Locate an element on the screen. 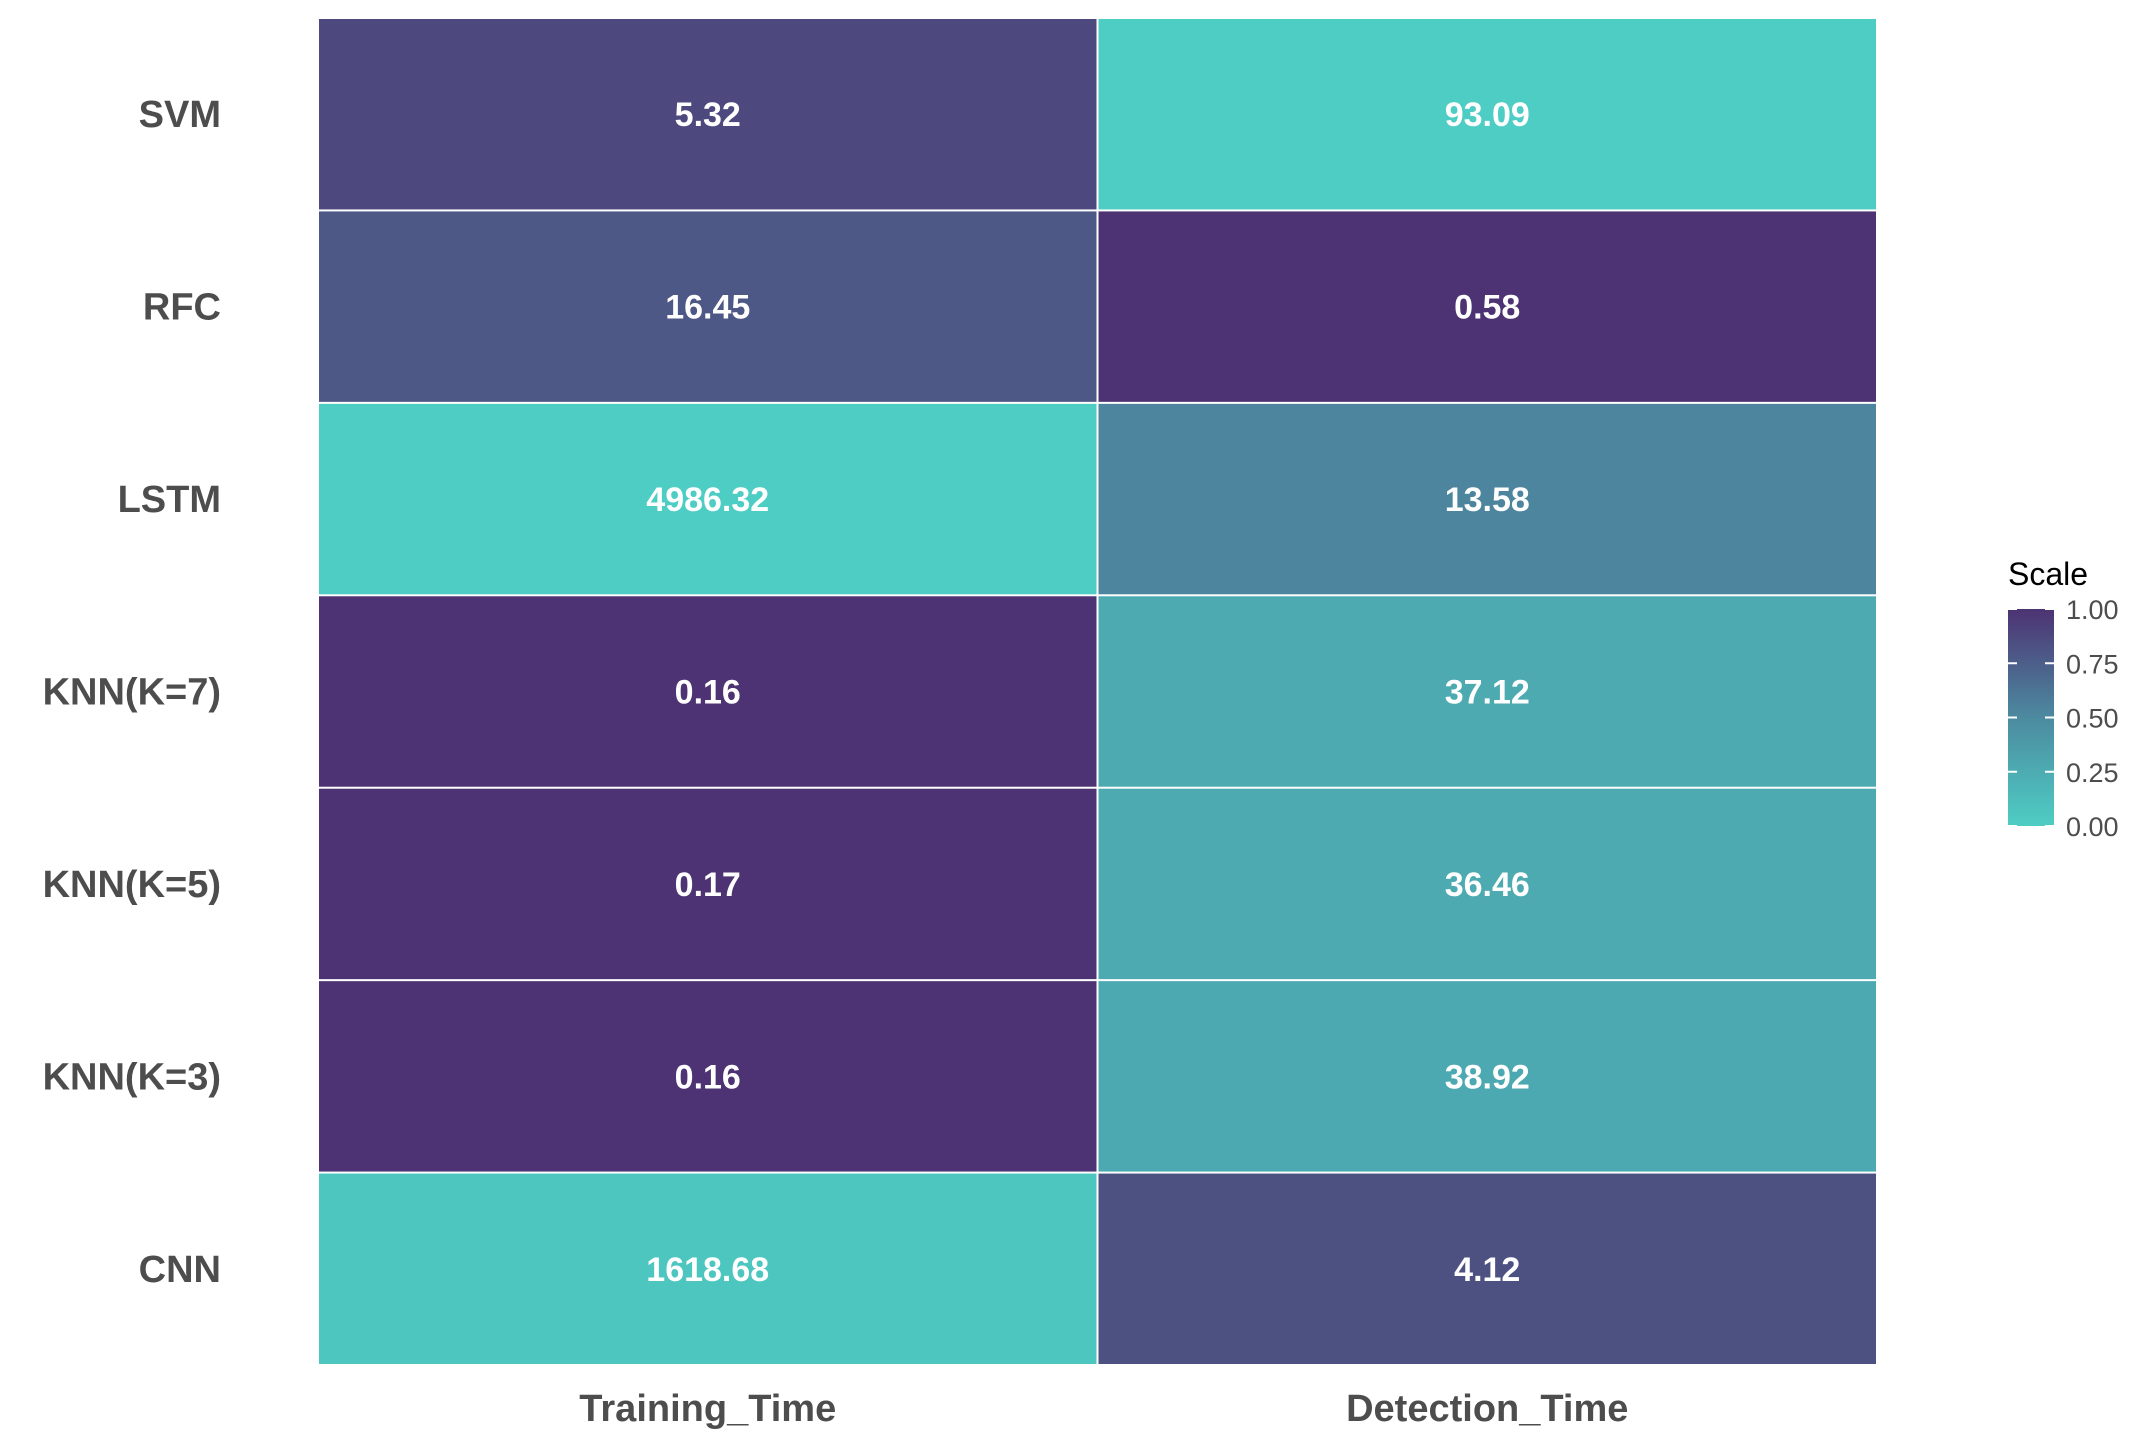  cell-value-label: 1618.68 is located at coordinates (707, 1270).